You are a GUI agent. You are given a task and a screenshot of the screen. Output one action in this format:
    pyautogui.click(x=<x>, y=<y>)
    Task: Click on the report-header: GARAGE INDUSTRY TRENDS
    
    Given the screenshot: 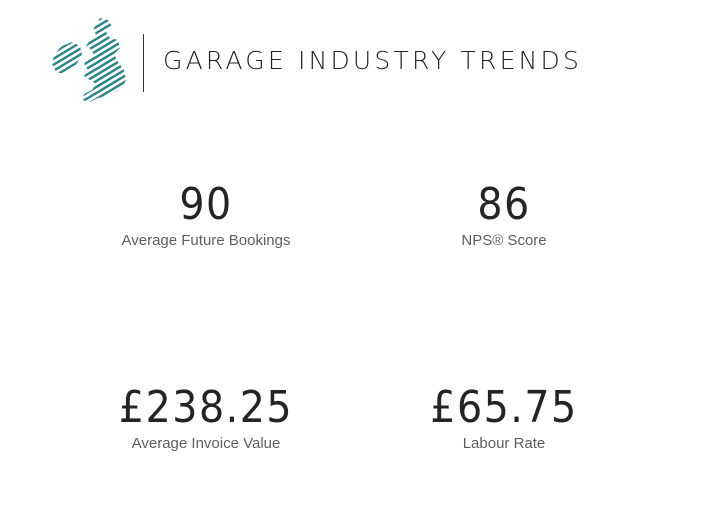 What is the action you would take?
    pyautogui.click(x=348, y=62)
    